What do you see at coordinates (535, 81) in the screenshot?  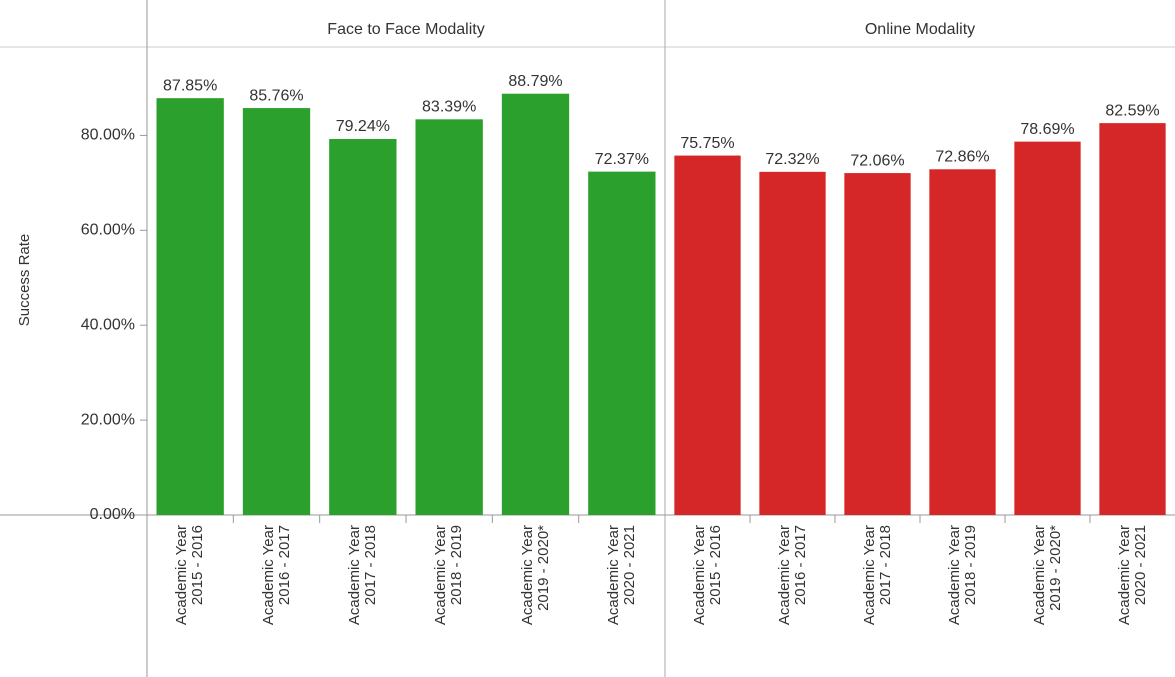 I see `value-label: 88.79%` at bounding box center [535, 81].